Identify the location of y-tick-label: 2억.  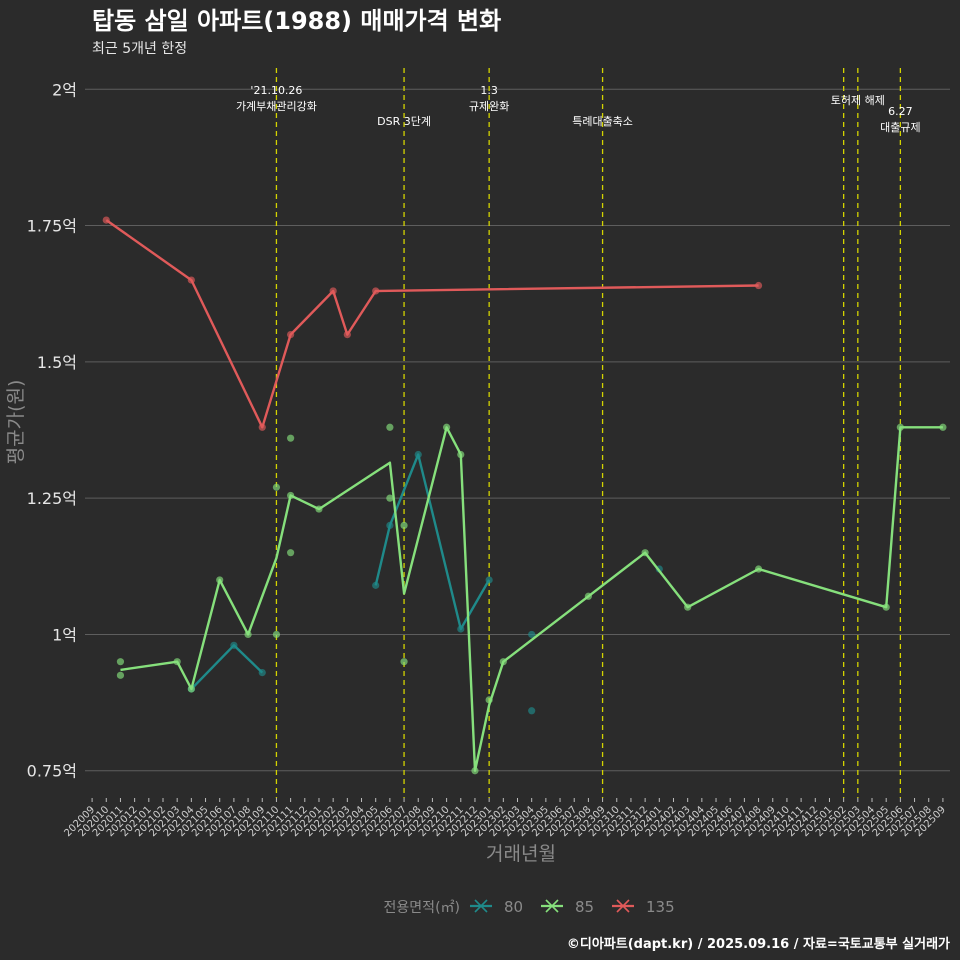
(64, 89).